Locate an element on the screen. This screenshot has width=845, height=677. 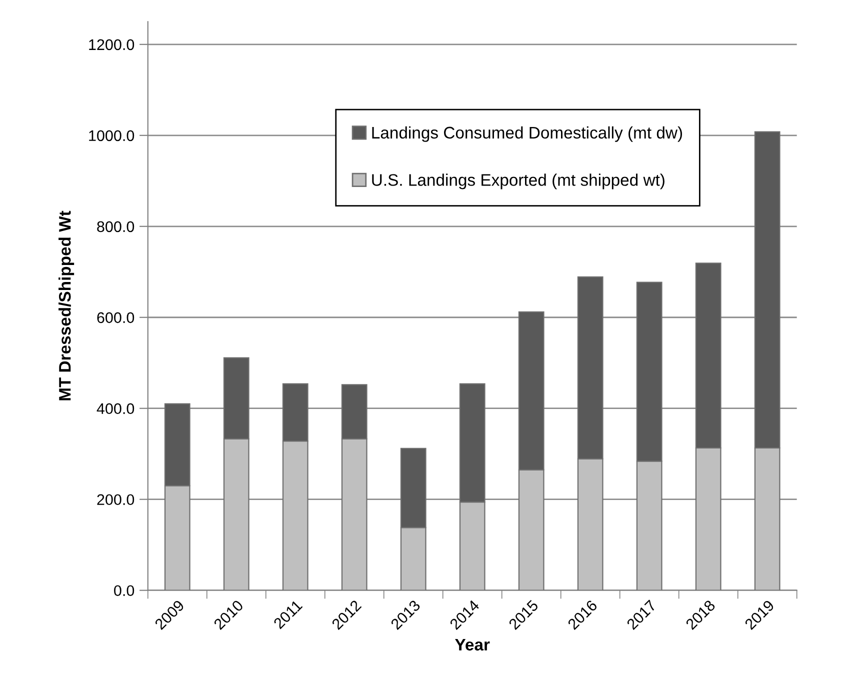
x-axis-title: Year is located at coordinates (472, 644).